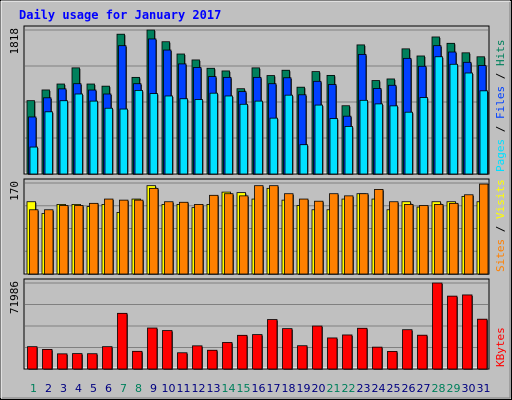  I want to click on x-tick-label-27: 27, so click(424, 388).